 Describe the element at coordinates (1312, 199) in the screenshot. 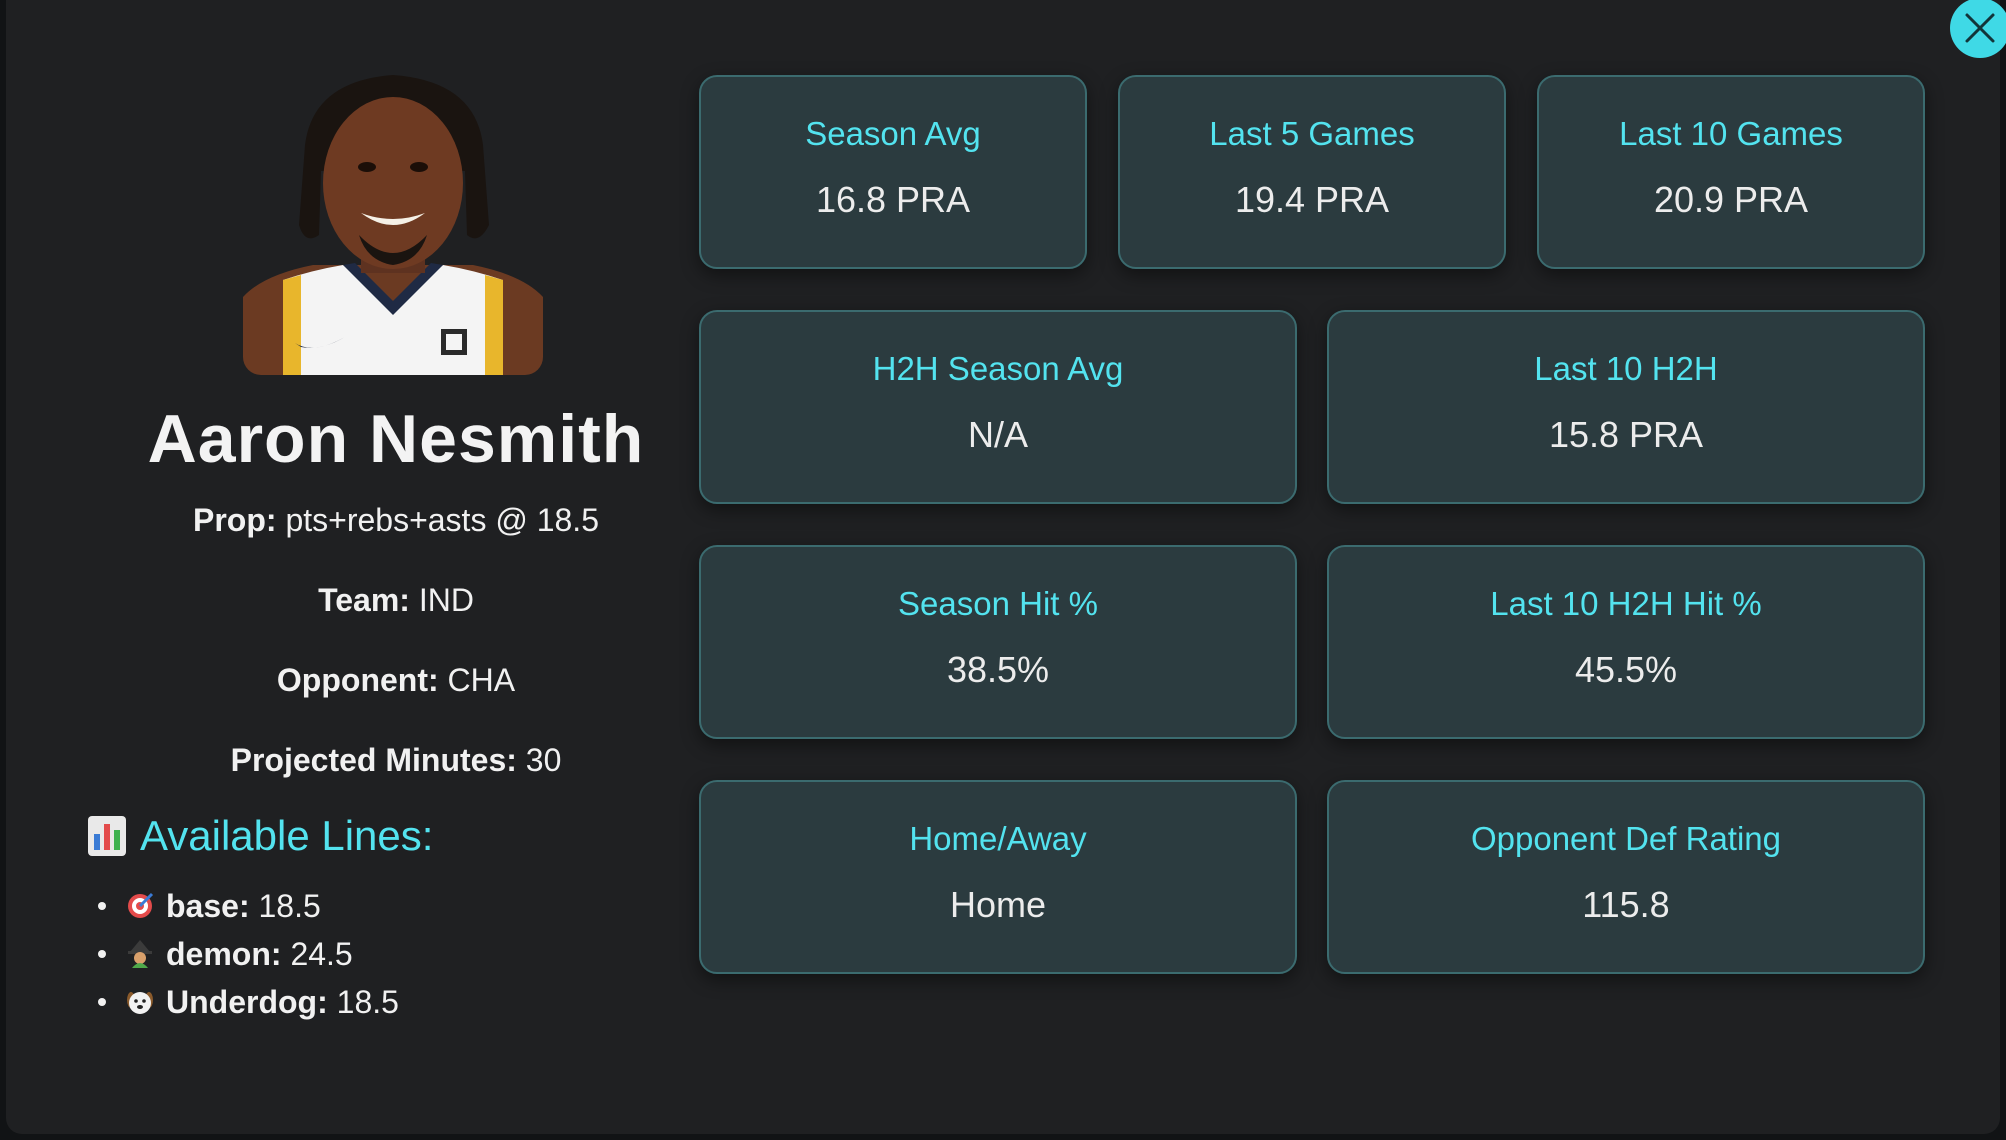

I see `stat-card-value: 19.4 PRA` at that location.